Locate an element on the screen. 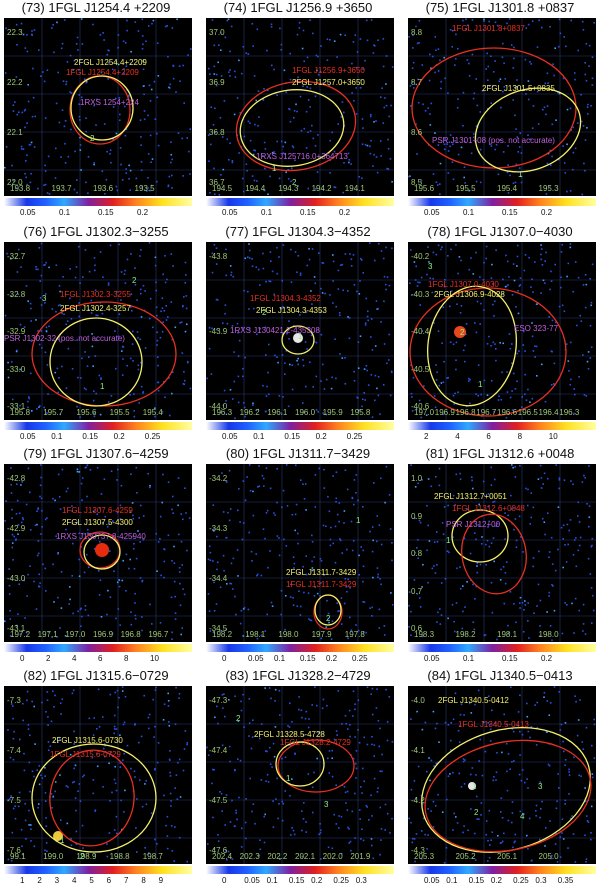  bright-source is located at coordinates (58, 836).